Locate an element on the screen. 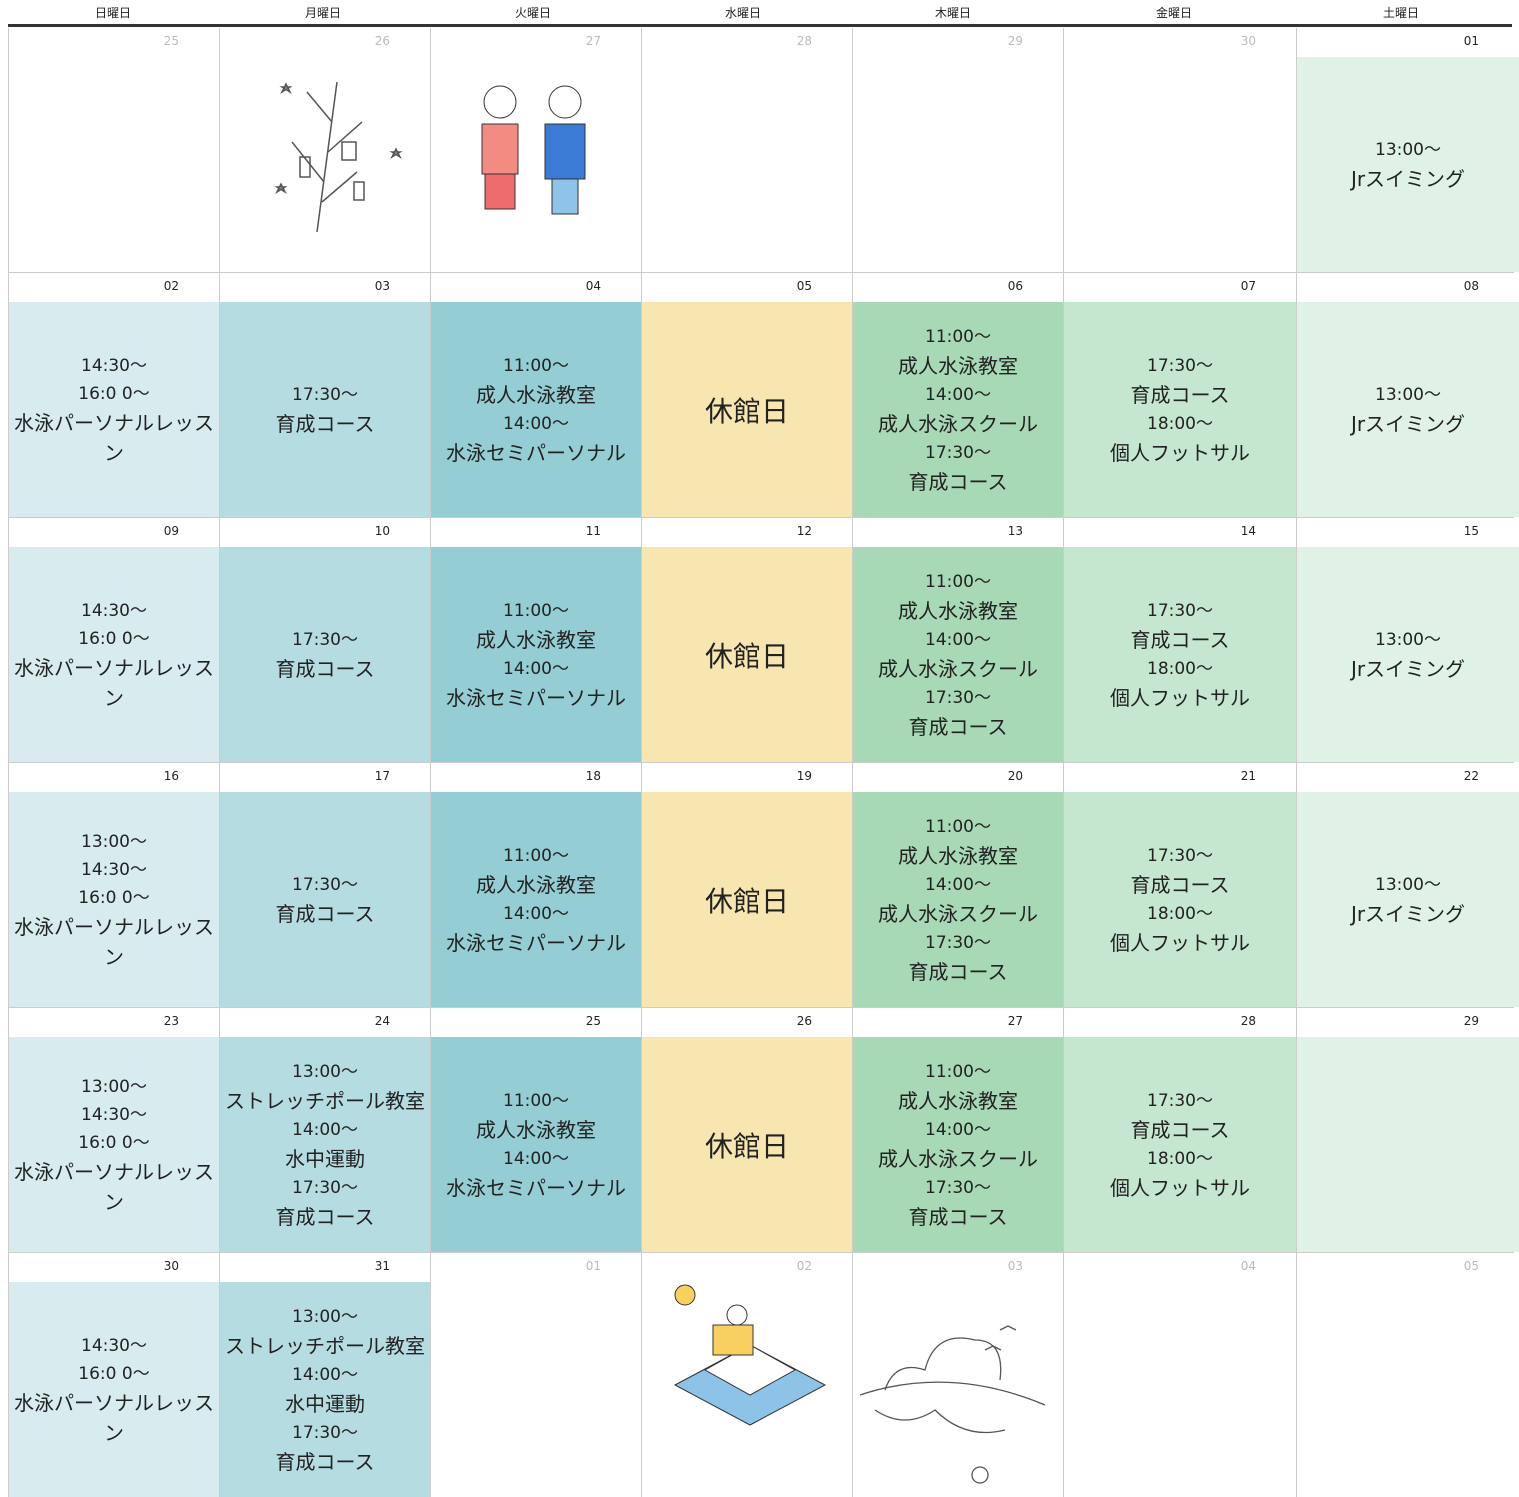  day-cell: 16 13:00～ 14:30～ 16:0 0～ 水泳パーソナルレッスン is located at coordinates (114, 885).